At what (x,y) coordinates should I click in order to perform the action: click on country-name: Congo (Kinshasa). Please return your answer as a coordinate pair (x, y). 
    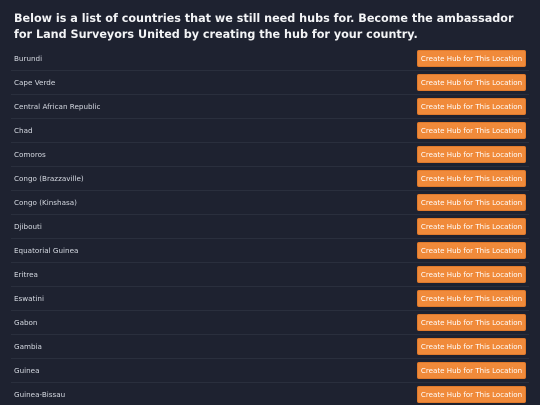
    Looking at the image, I should click on (45, 202).